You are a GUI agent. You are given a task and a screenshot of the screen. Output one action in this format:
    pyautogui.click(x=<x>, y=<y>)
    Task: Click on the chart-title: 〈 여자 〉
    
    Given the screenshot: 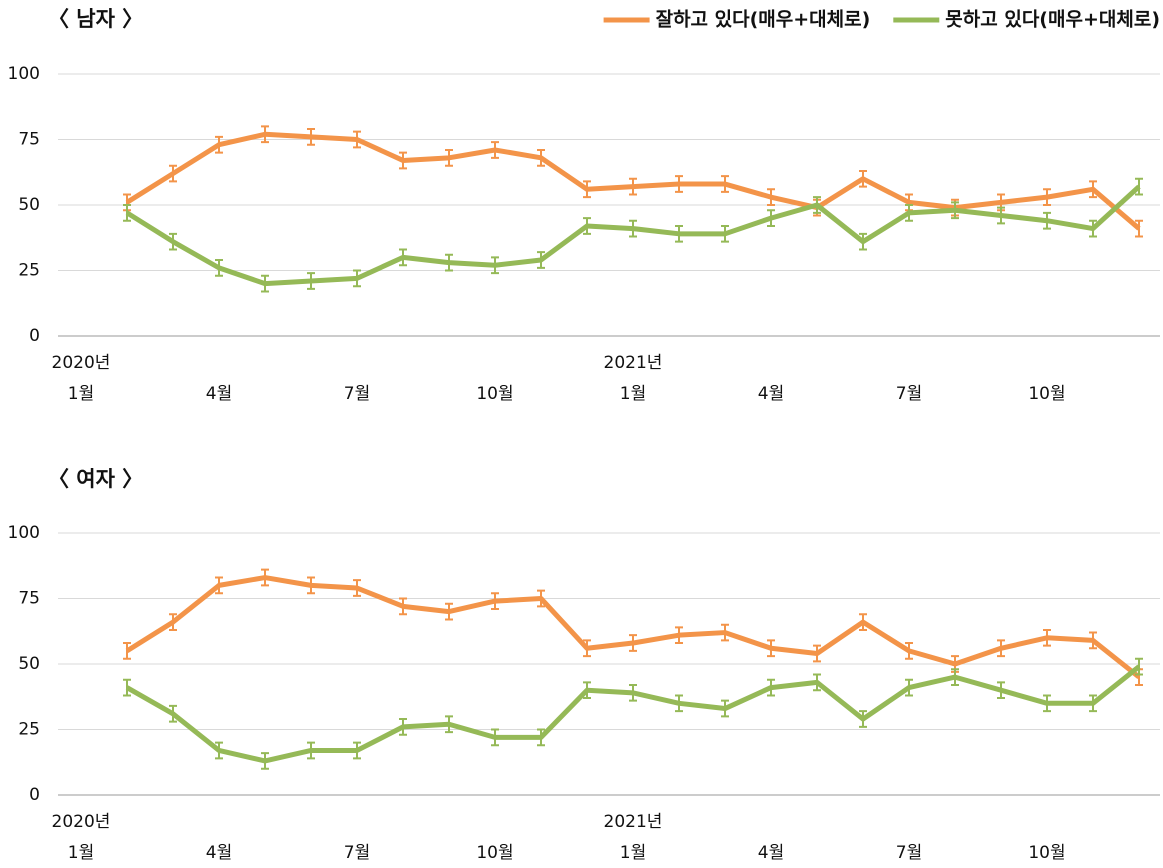 What is the action you would take?
    pyautogui.click(x=95, y=479)
    